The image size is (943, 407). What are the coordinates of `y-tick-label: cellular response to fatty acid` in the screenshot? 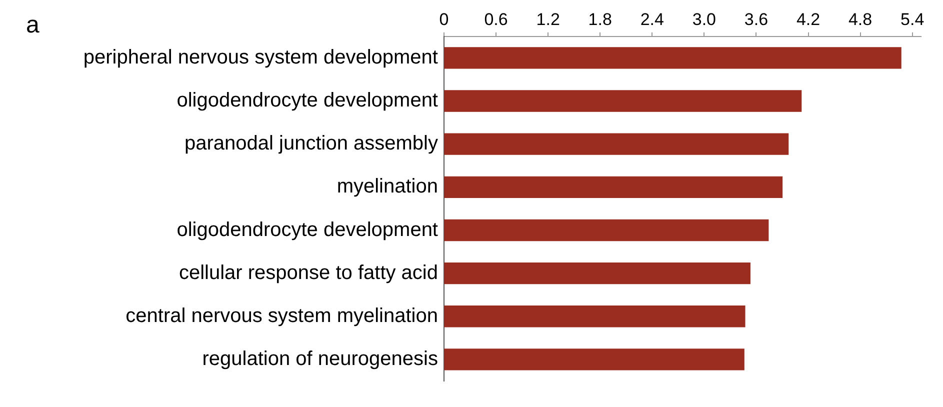 It's located at (308, 273).